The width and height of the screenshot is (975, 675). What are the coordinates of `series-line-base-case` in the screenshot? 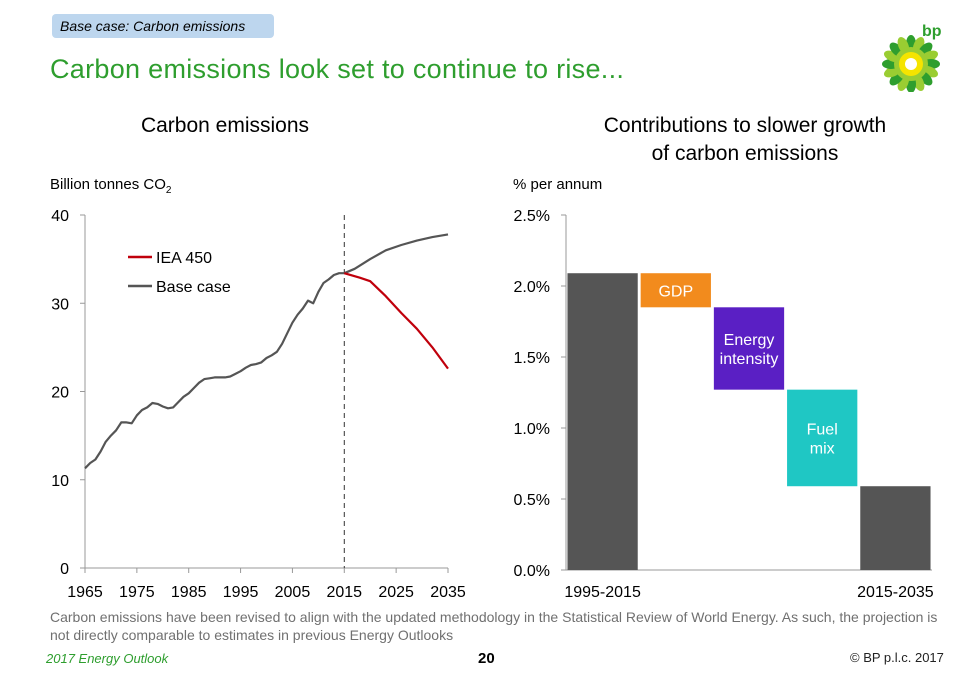 It's located at (266, 351).